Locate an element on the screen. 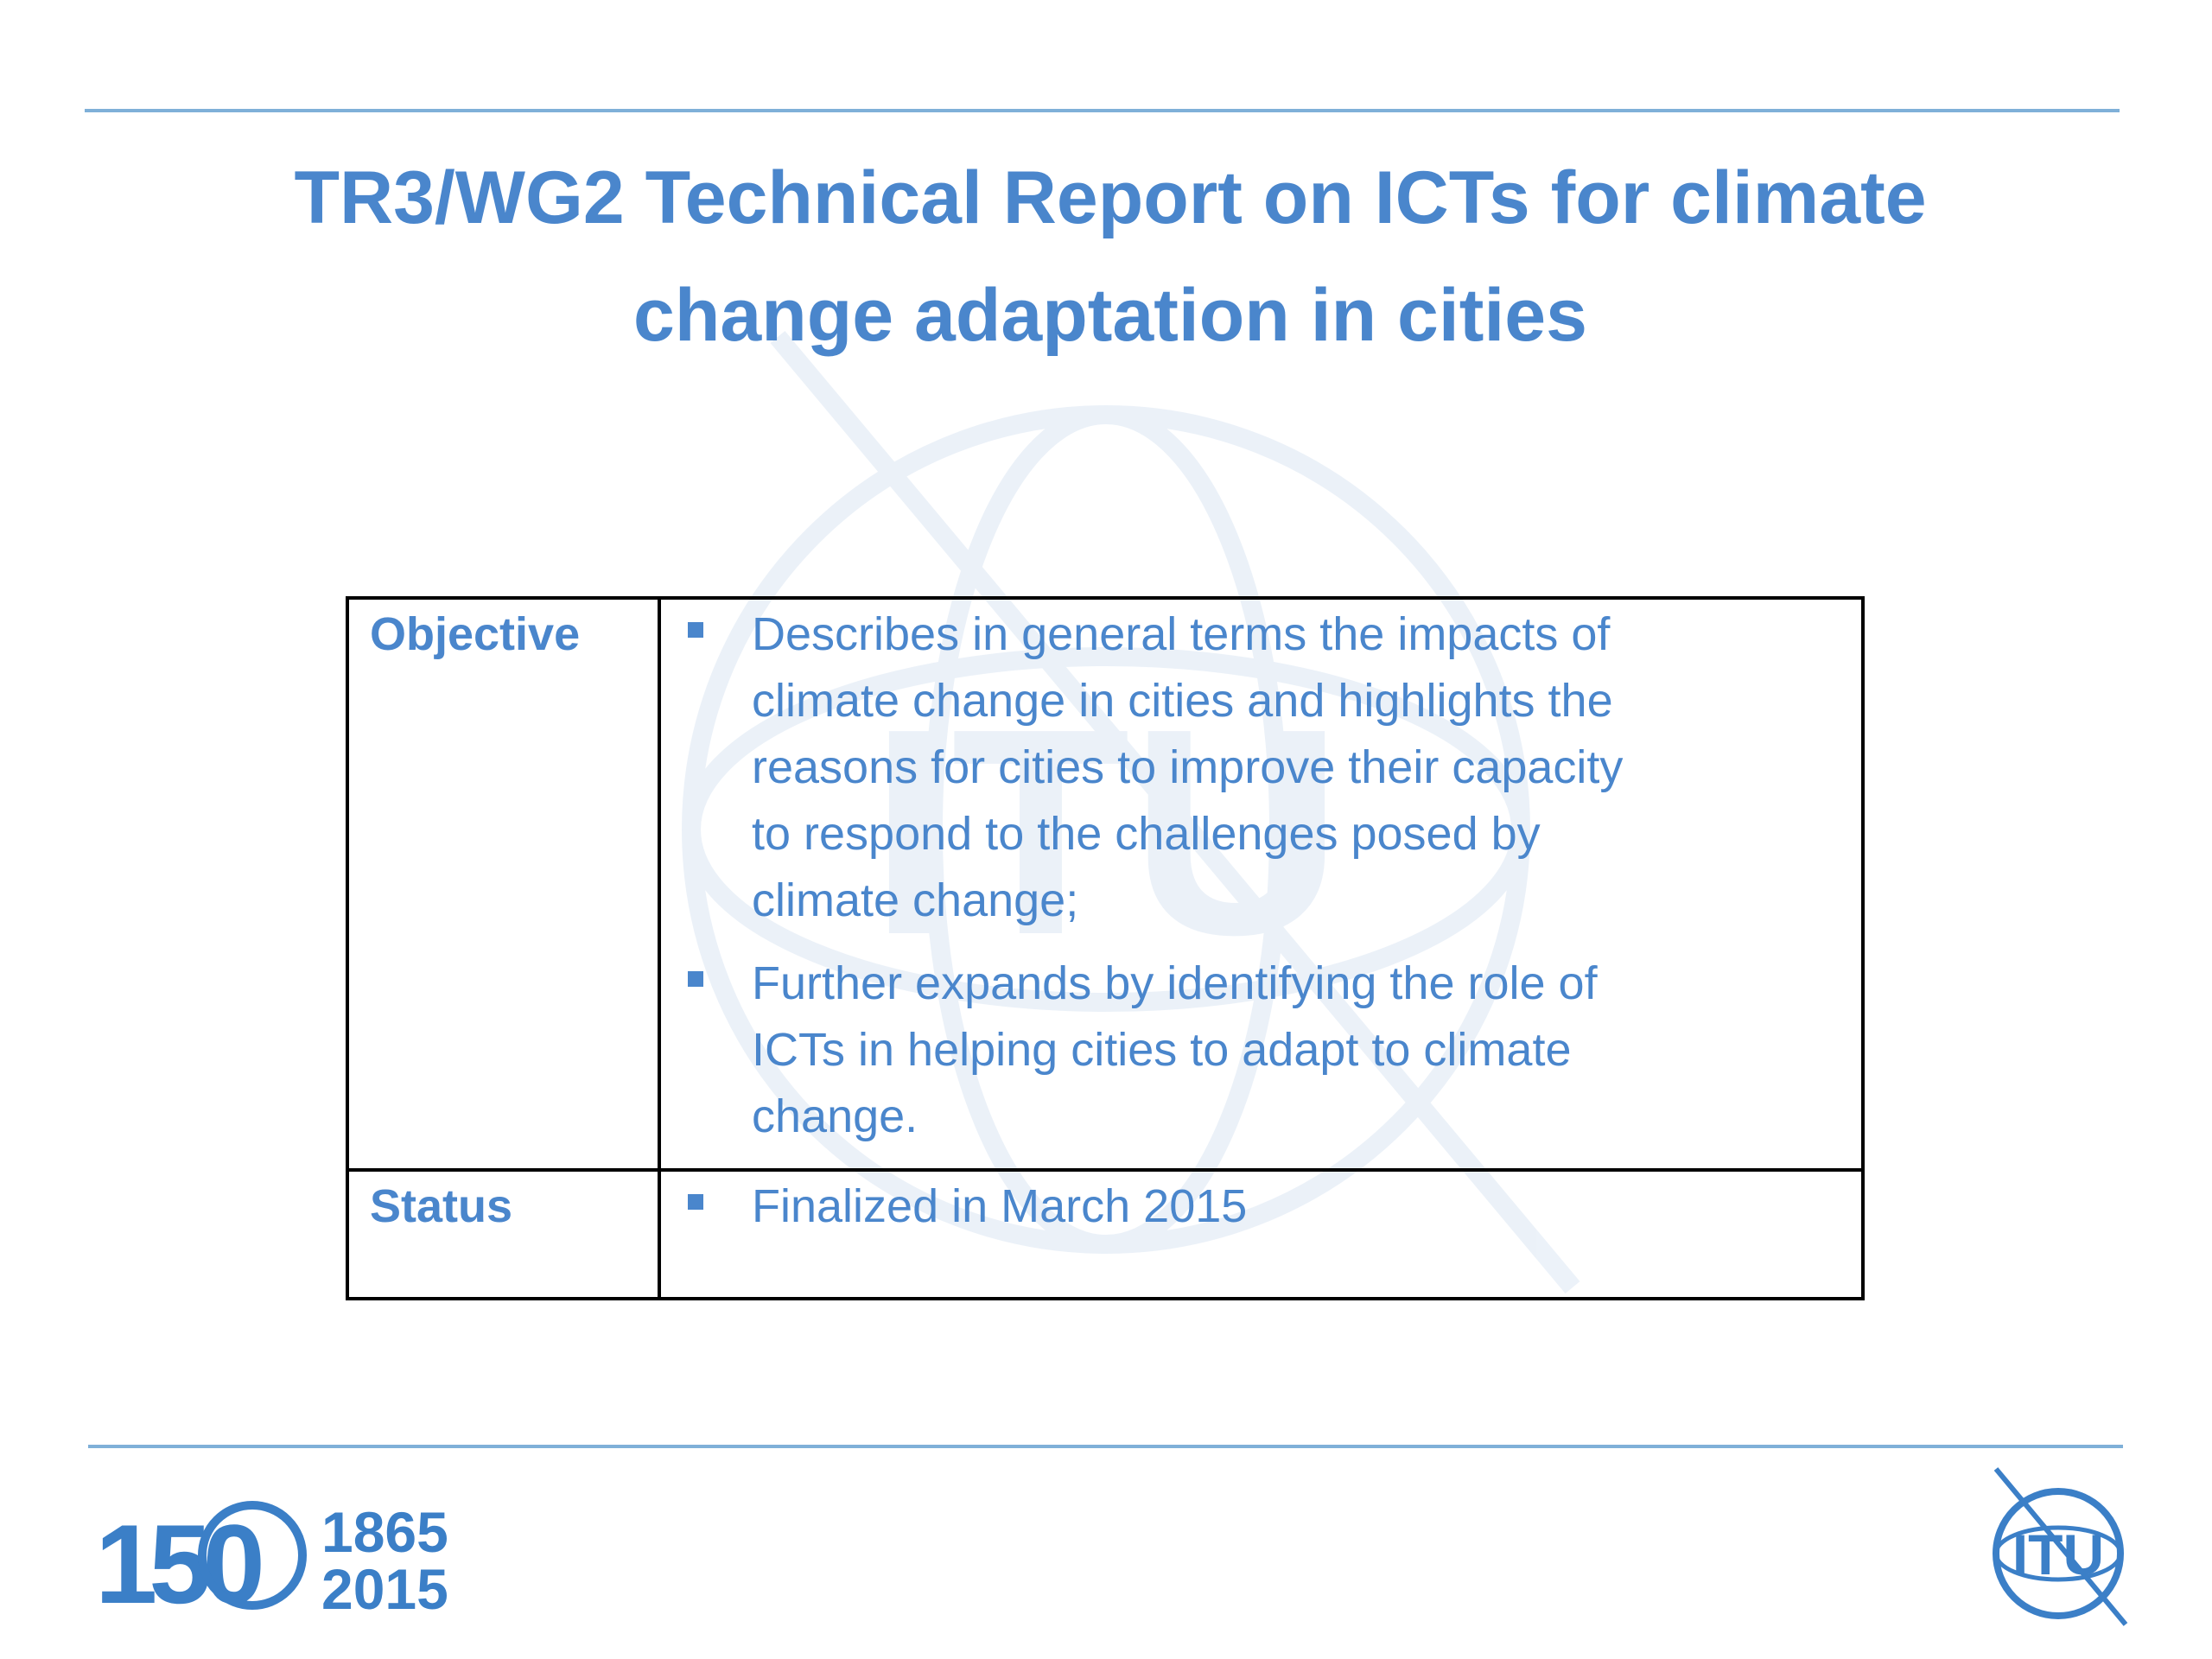 The height and width of the screenshot is (1659, 2212). row-label: Objective is located at coordinates (475, 634).